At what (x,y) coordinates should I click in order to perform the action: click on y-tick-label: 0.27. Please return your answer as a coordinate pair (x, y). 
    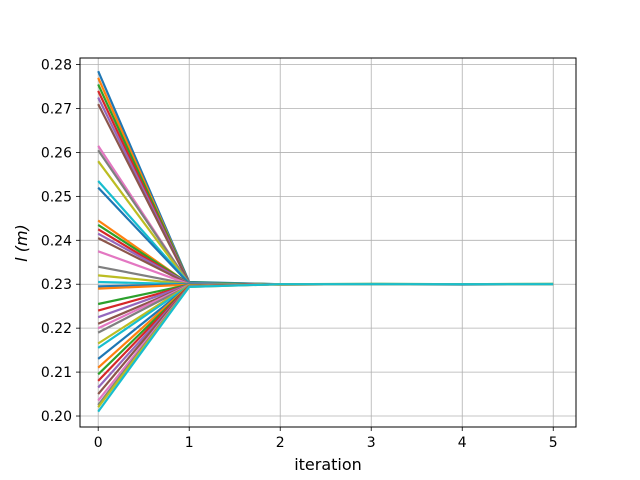
    Looking at the image, I should click on (56, 110).